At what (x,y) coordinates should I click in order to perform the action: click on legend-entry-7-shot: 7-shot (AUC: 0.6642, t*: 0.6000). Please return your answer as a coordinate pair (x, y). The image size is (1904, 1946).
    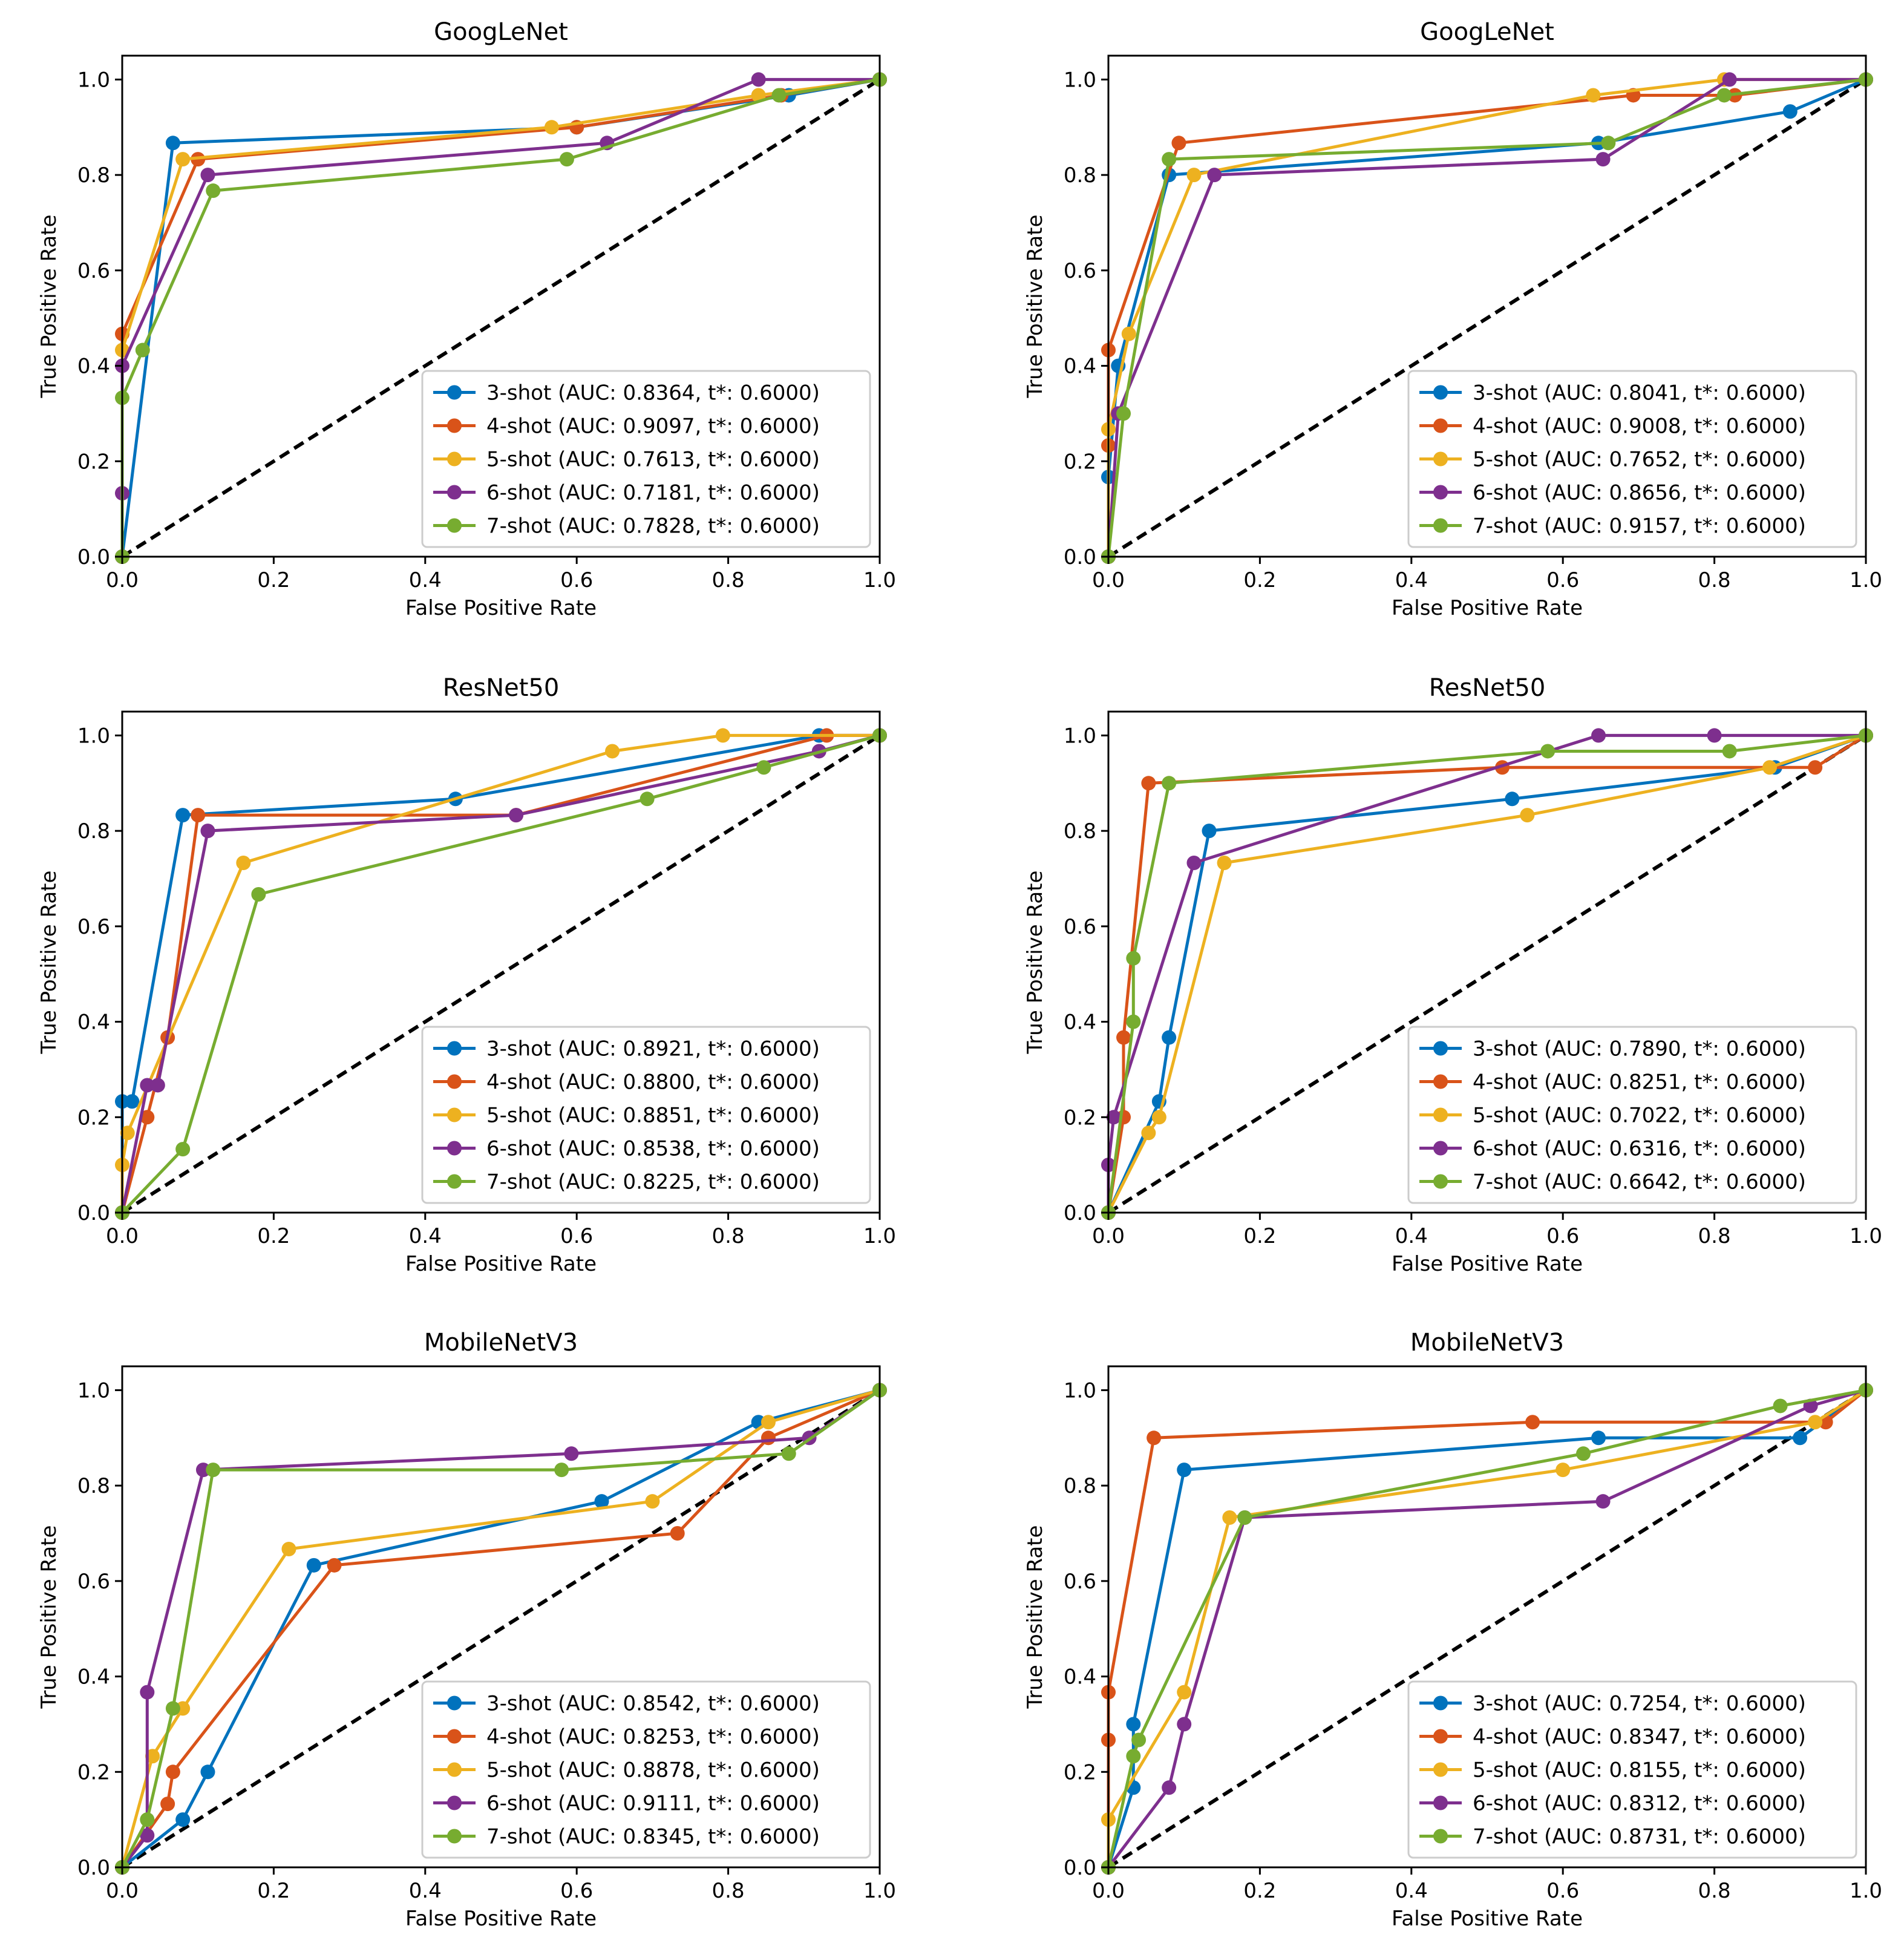
    Looking at the image, I should click on (1639, 1182).